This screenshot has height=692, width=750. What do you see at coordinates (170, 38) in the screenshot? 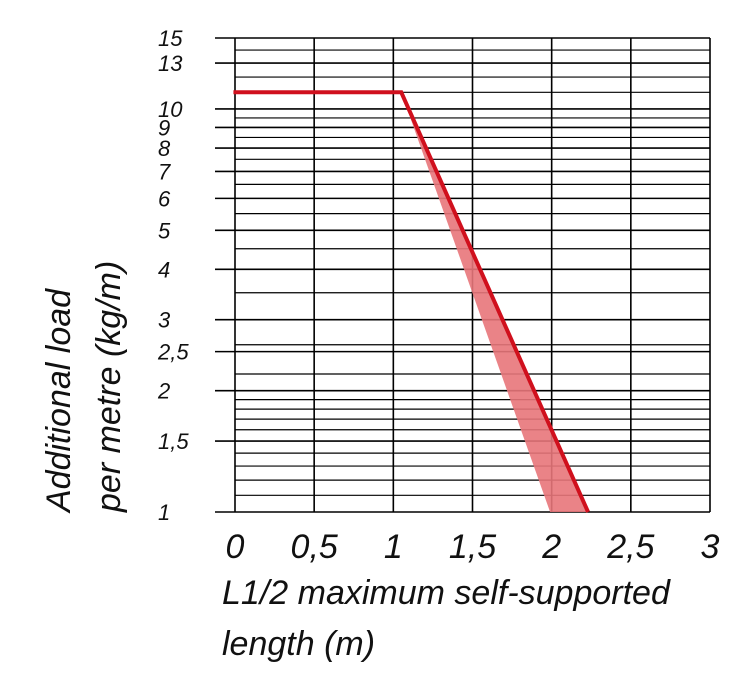
I see `y-tick-label: 15` at bounding box center [170, 38].